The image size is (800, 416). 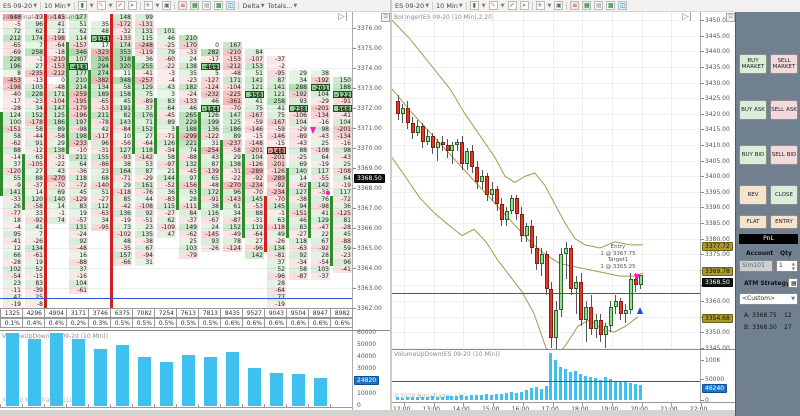 What do you see at coordinates (546, 381) in the screenshot?
I see `volume-threshold-line` at bounding box center [546, 381].